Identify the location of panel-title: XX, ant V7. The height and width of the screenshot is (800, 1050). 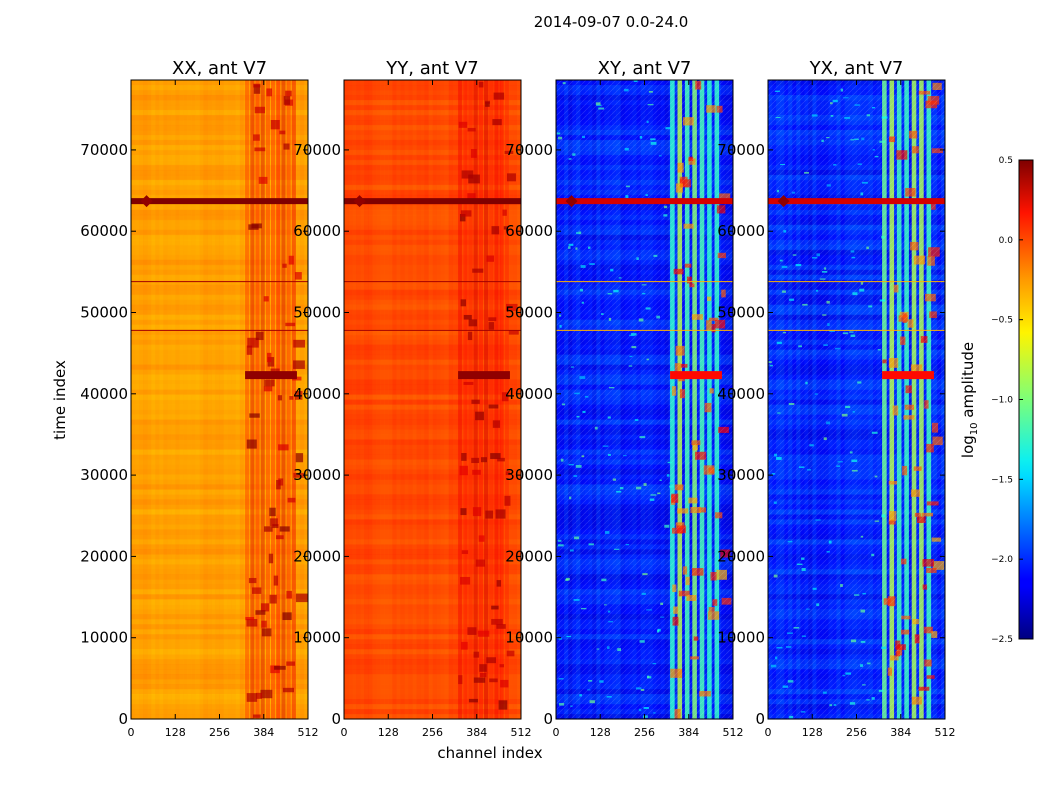
(219, 68).